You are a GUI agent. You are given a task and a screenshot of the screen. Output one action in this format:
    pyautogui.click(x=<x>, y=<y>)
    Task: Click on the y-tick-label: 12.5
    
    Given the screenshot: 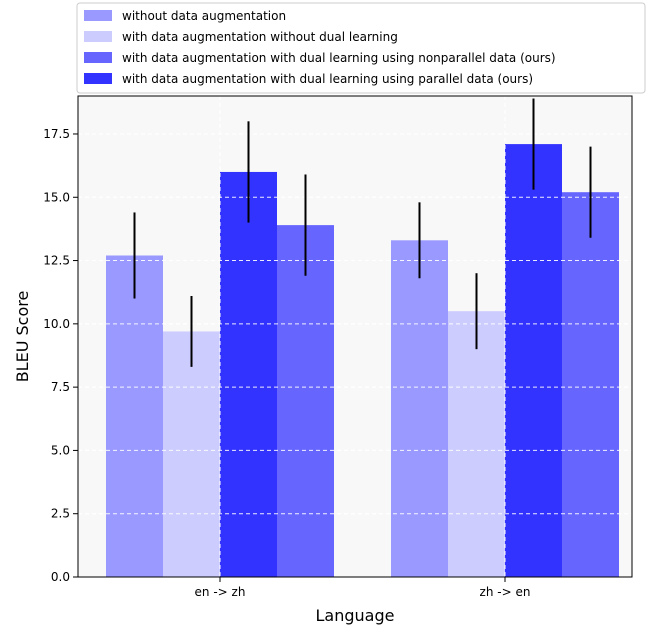 What is the action you would take?
    pyautogui.click(x=56, y=261)
    